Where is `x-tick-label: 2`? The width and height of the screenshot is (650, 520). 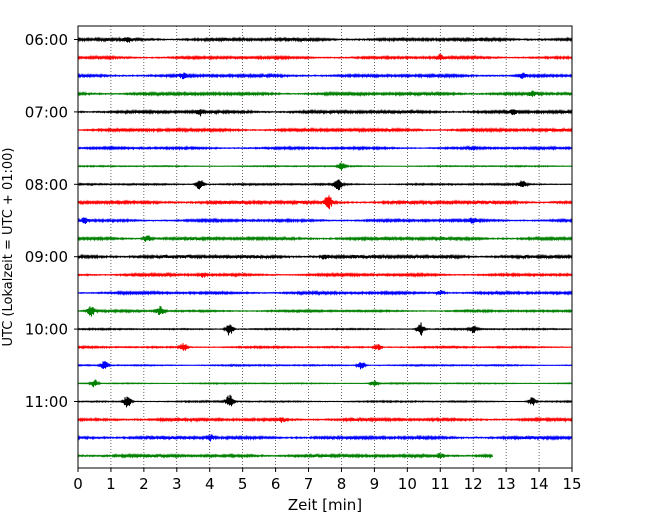
x-tick-label: 2 is located at coordinates (144, 484).